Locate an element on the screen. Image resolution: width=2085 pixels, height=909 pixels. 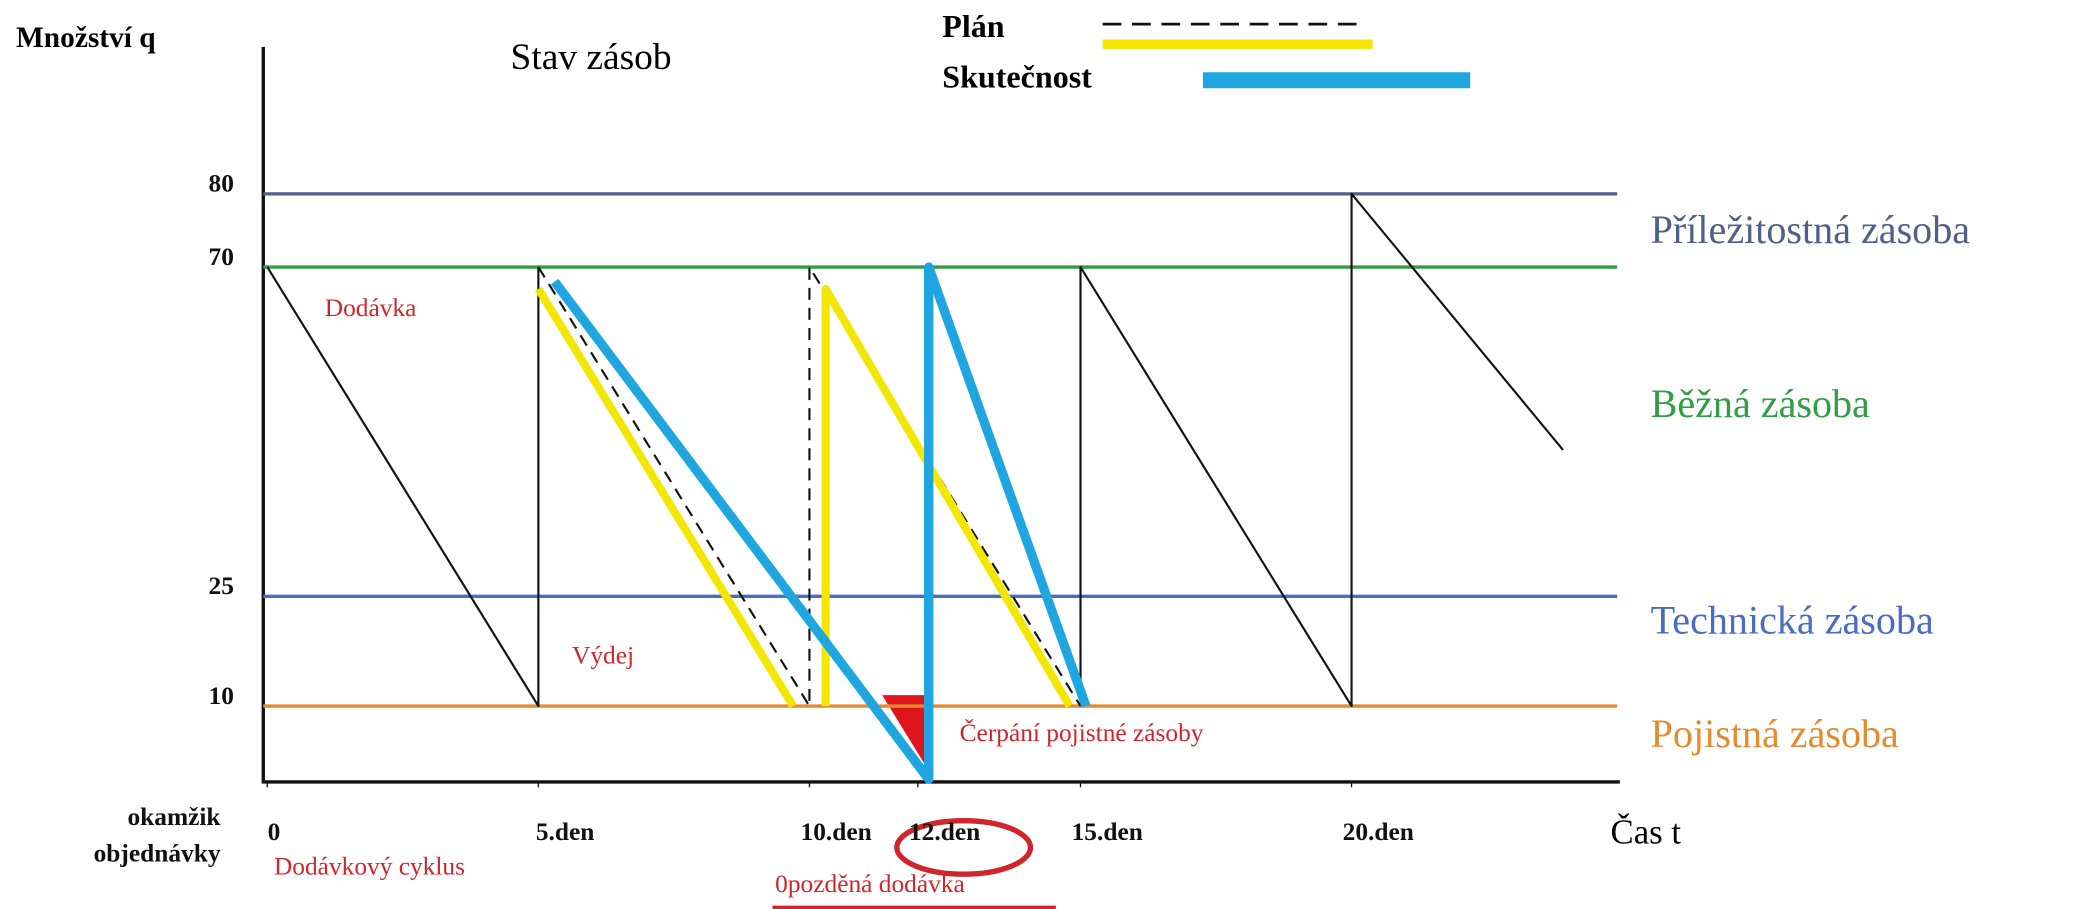
safety-draw-area is located at coordinates (907, 735).